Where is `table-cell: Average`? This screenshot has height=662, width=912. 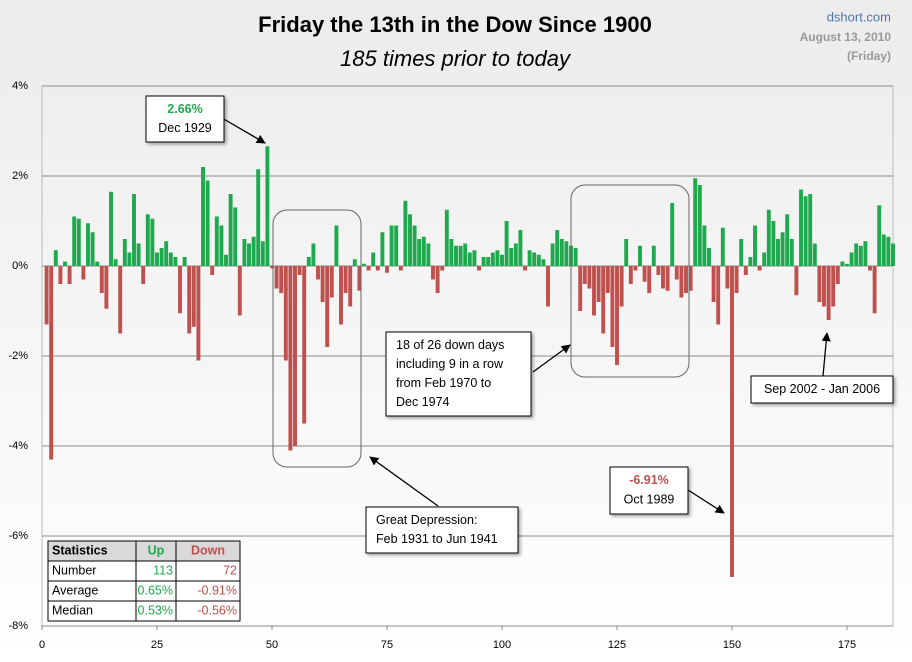 table-cell: Average is located at coordinates (75, 590).